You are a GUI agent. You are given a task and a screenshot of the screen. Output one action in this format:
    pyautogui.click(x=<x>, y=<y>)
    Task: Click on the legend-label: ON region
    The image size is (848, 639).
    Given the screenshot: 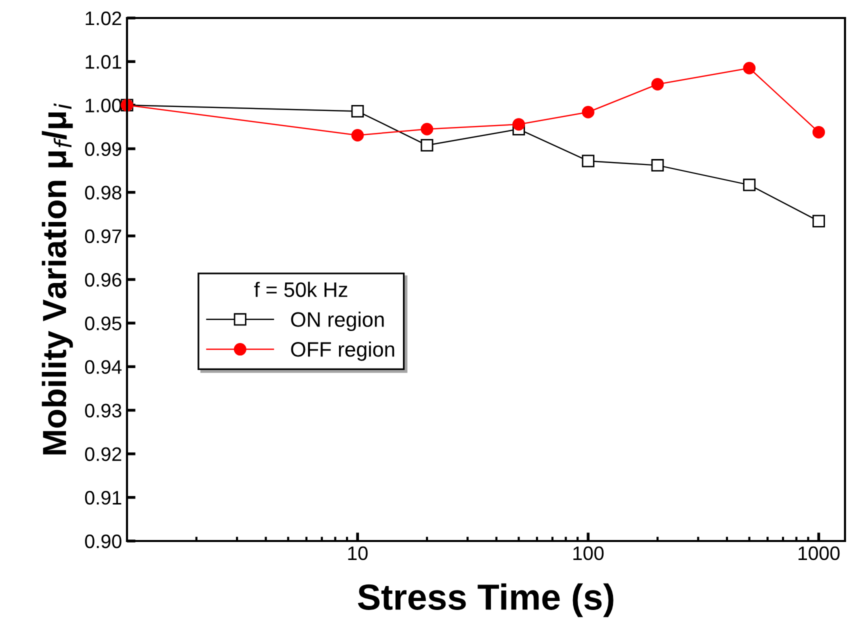 What is the action you would take?
    pyautogui.click(x=337, y=322)
    